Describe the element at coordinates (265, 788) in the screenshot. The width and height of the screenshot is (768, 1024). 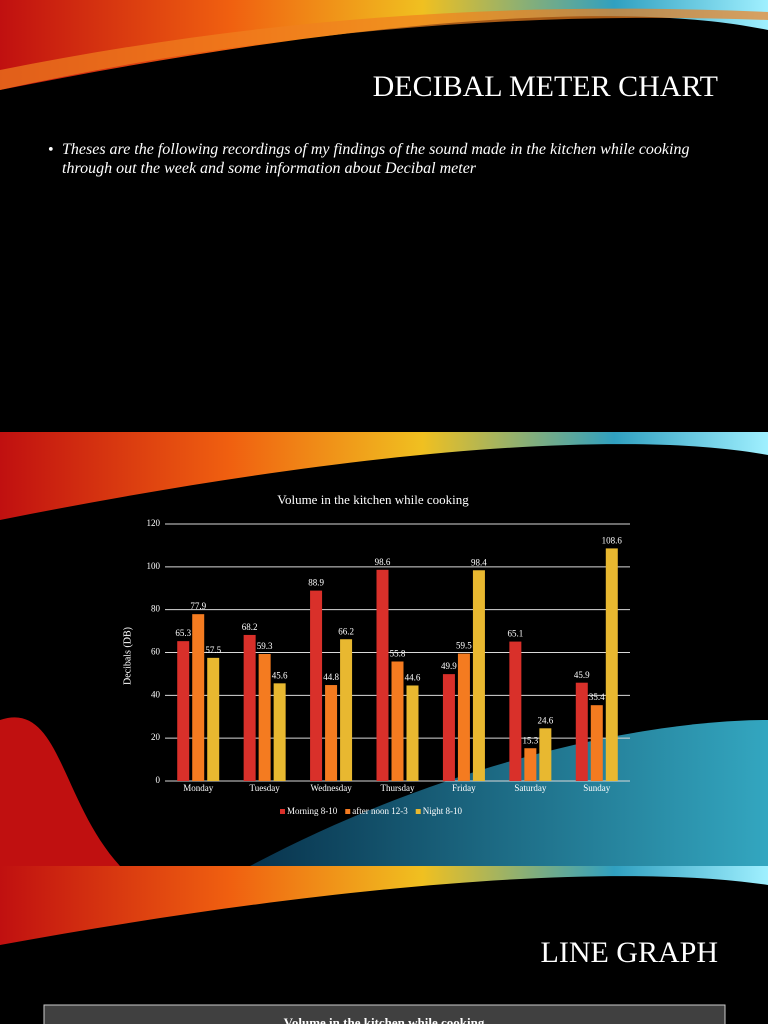
I see `x-tick-label: Tuesday` at that location.